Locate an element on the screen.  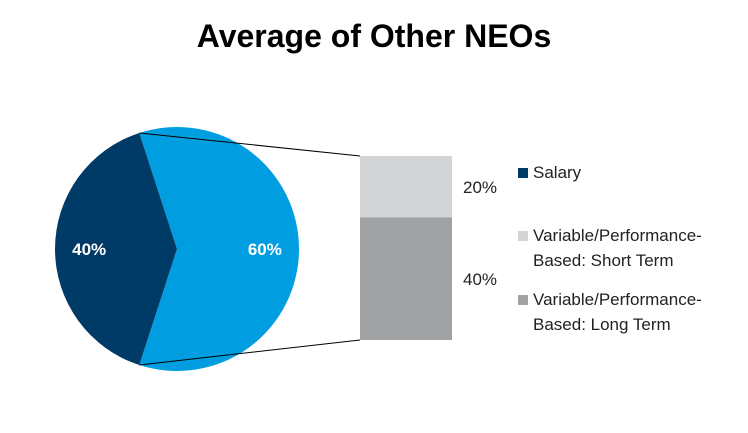
connector-line-top is located at coordinates (250, 144).